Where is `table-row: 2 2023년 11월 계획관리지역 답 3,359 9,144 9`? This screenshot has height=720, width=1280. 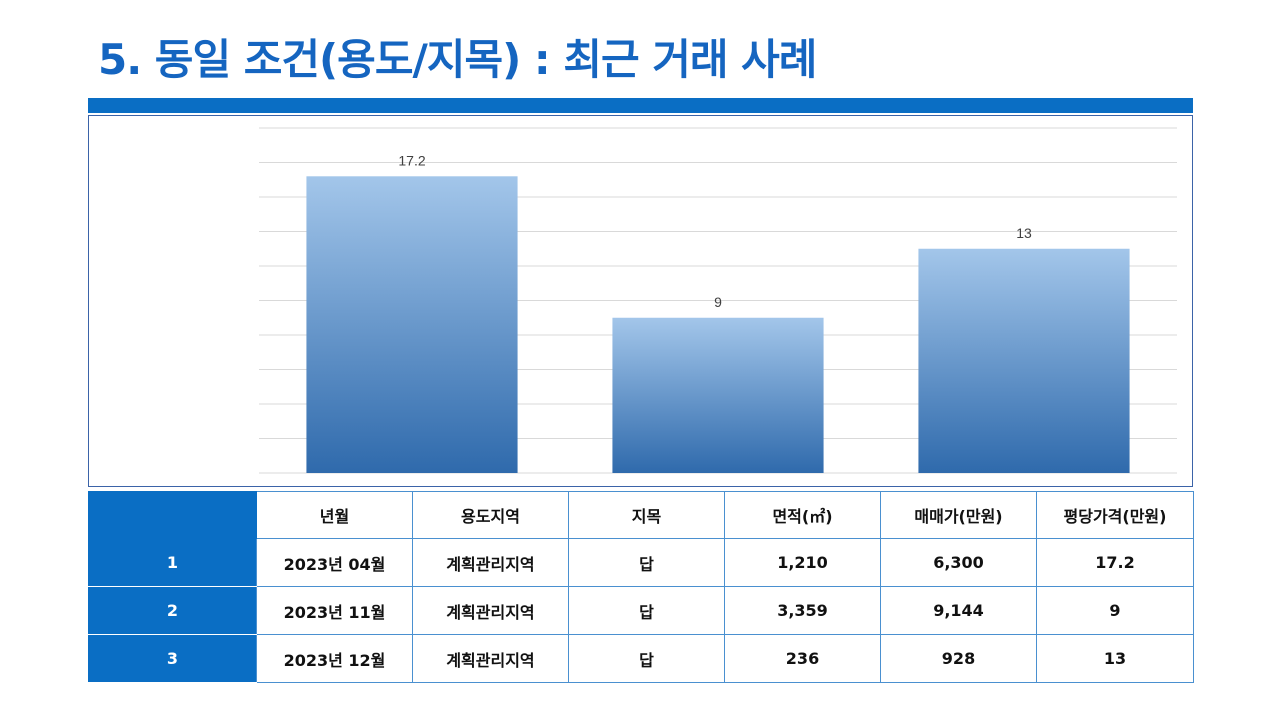
table-row: 2 2023년 11월 계획관리지역 답 3,359 9,144 9 is located at coordinates (641, 610).